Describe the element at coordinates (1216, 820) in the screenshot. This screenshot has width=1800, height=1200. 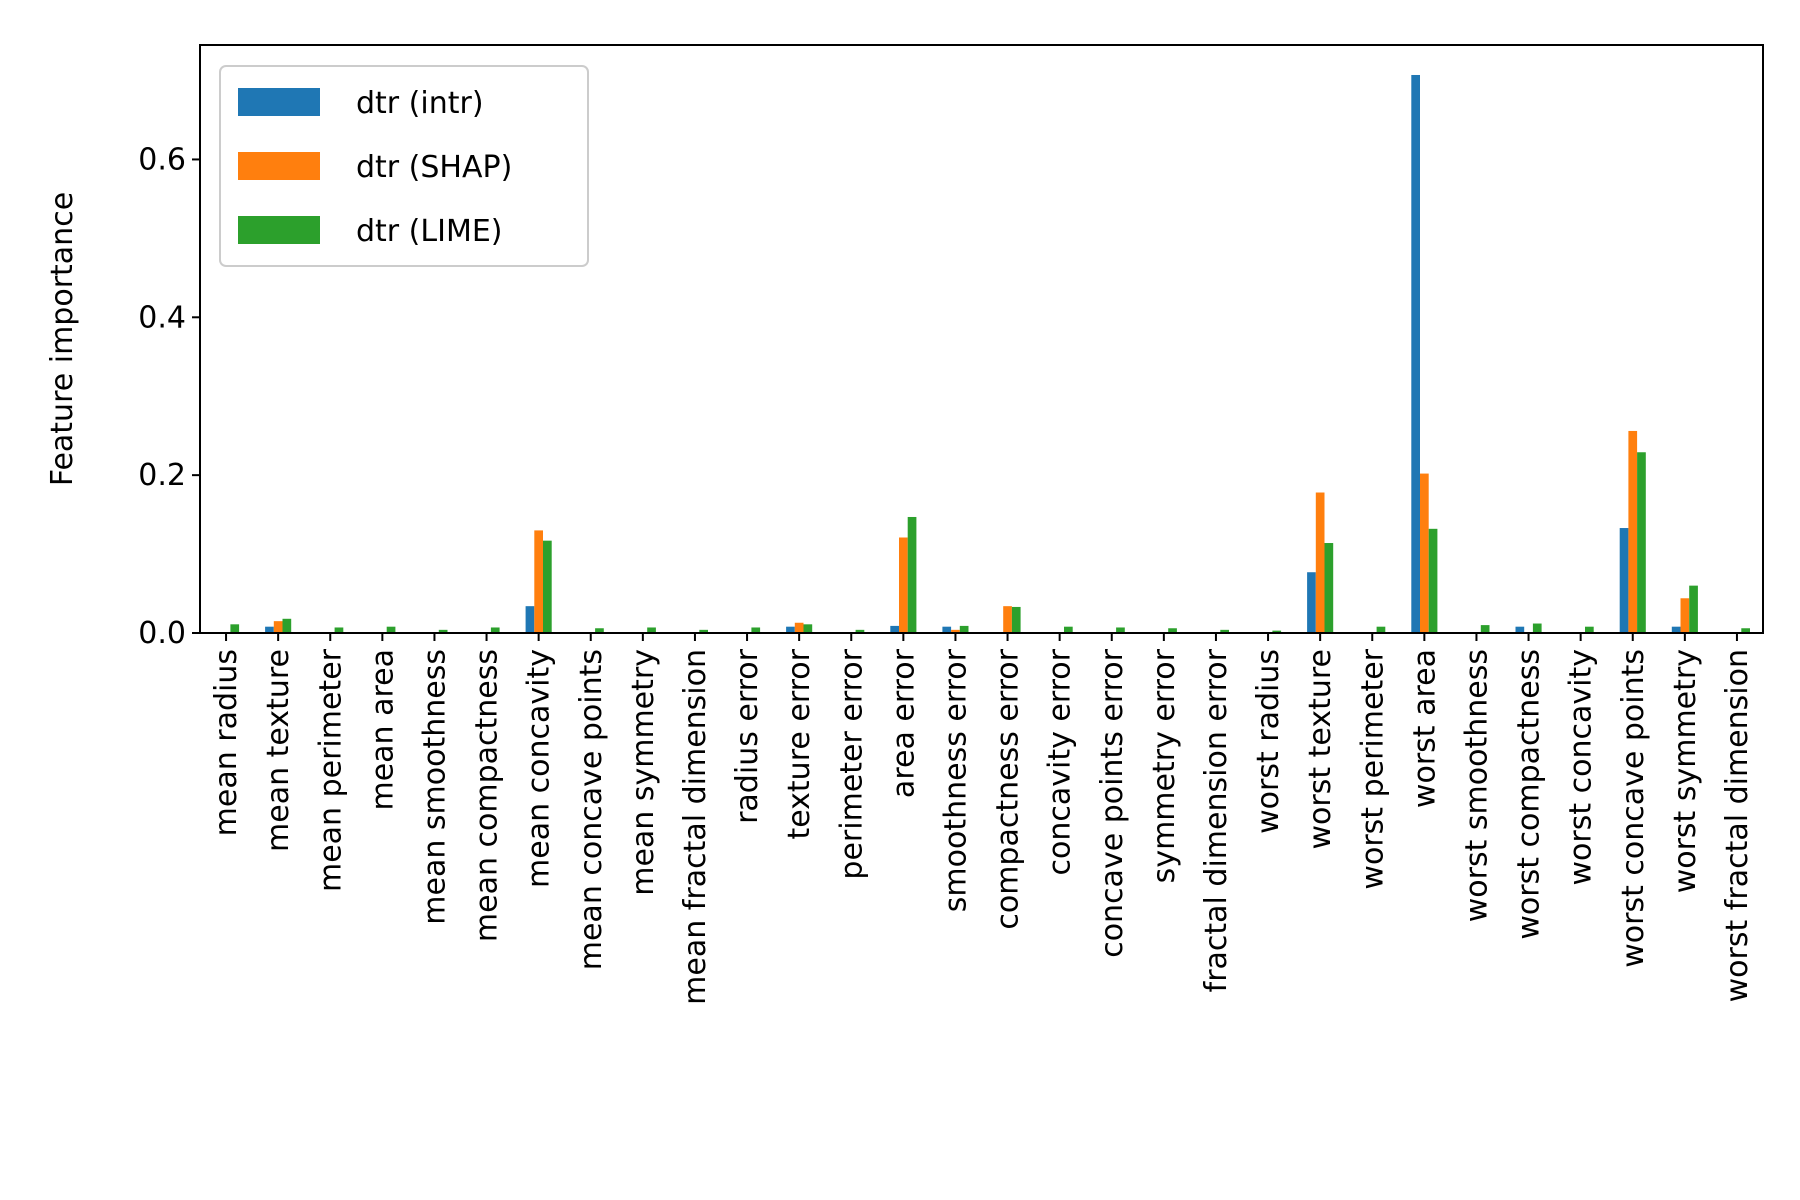
I see `x-tick-label: fractal dimension error` at that location.